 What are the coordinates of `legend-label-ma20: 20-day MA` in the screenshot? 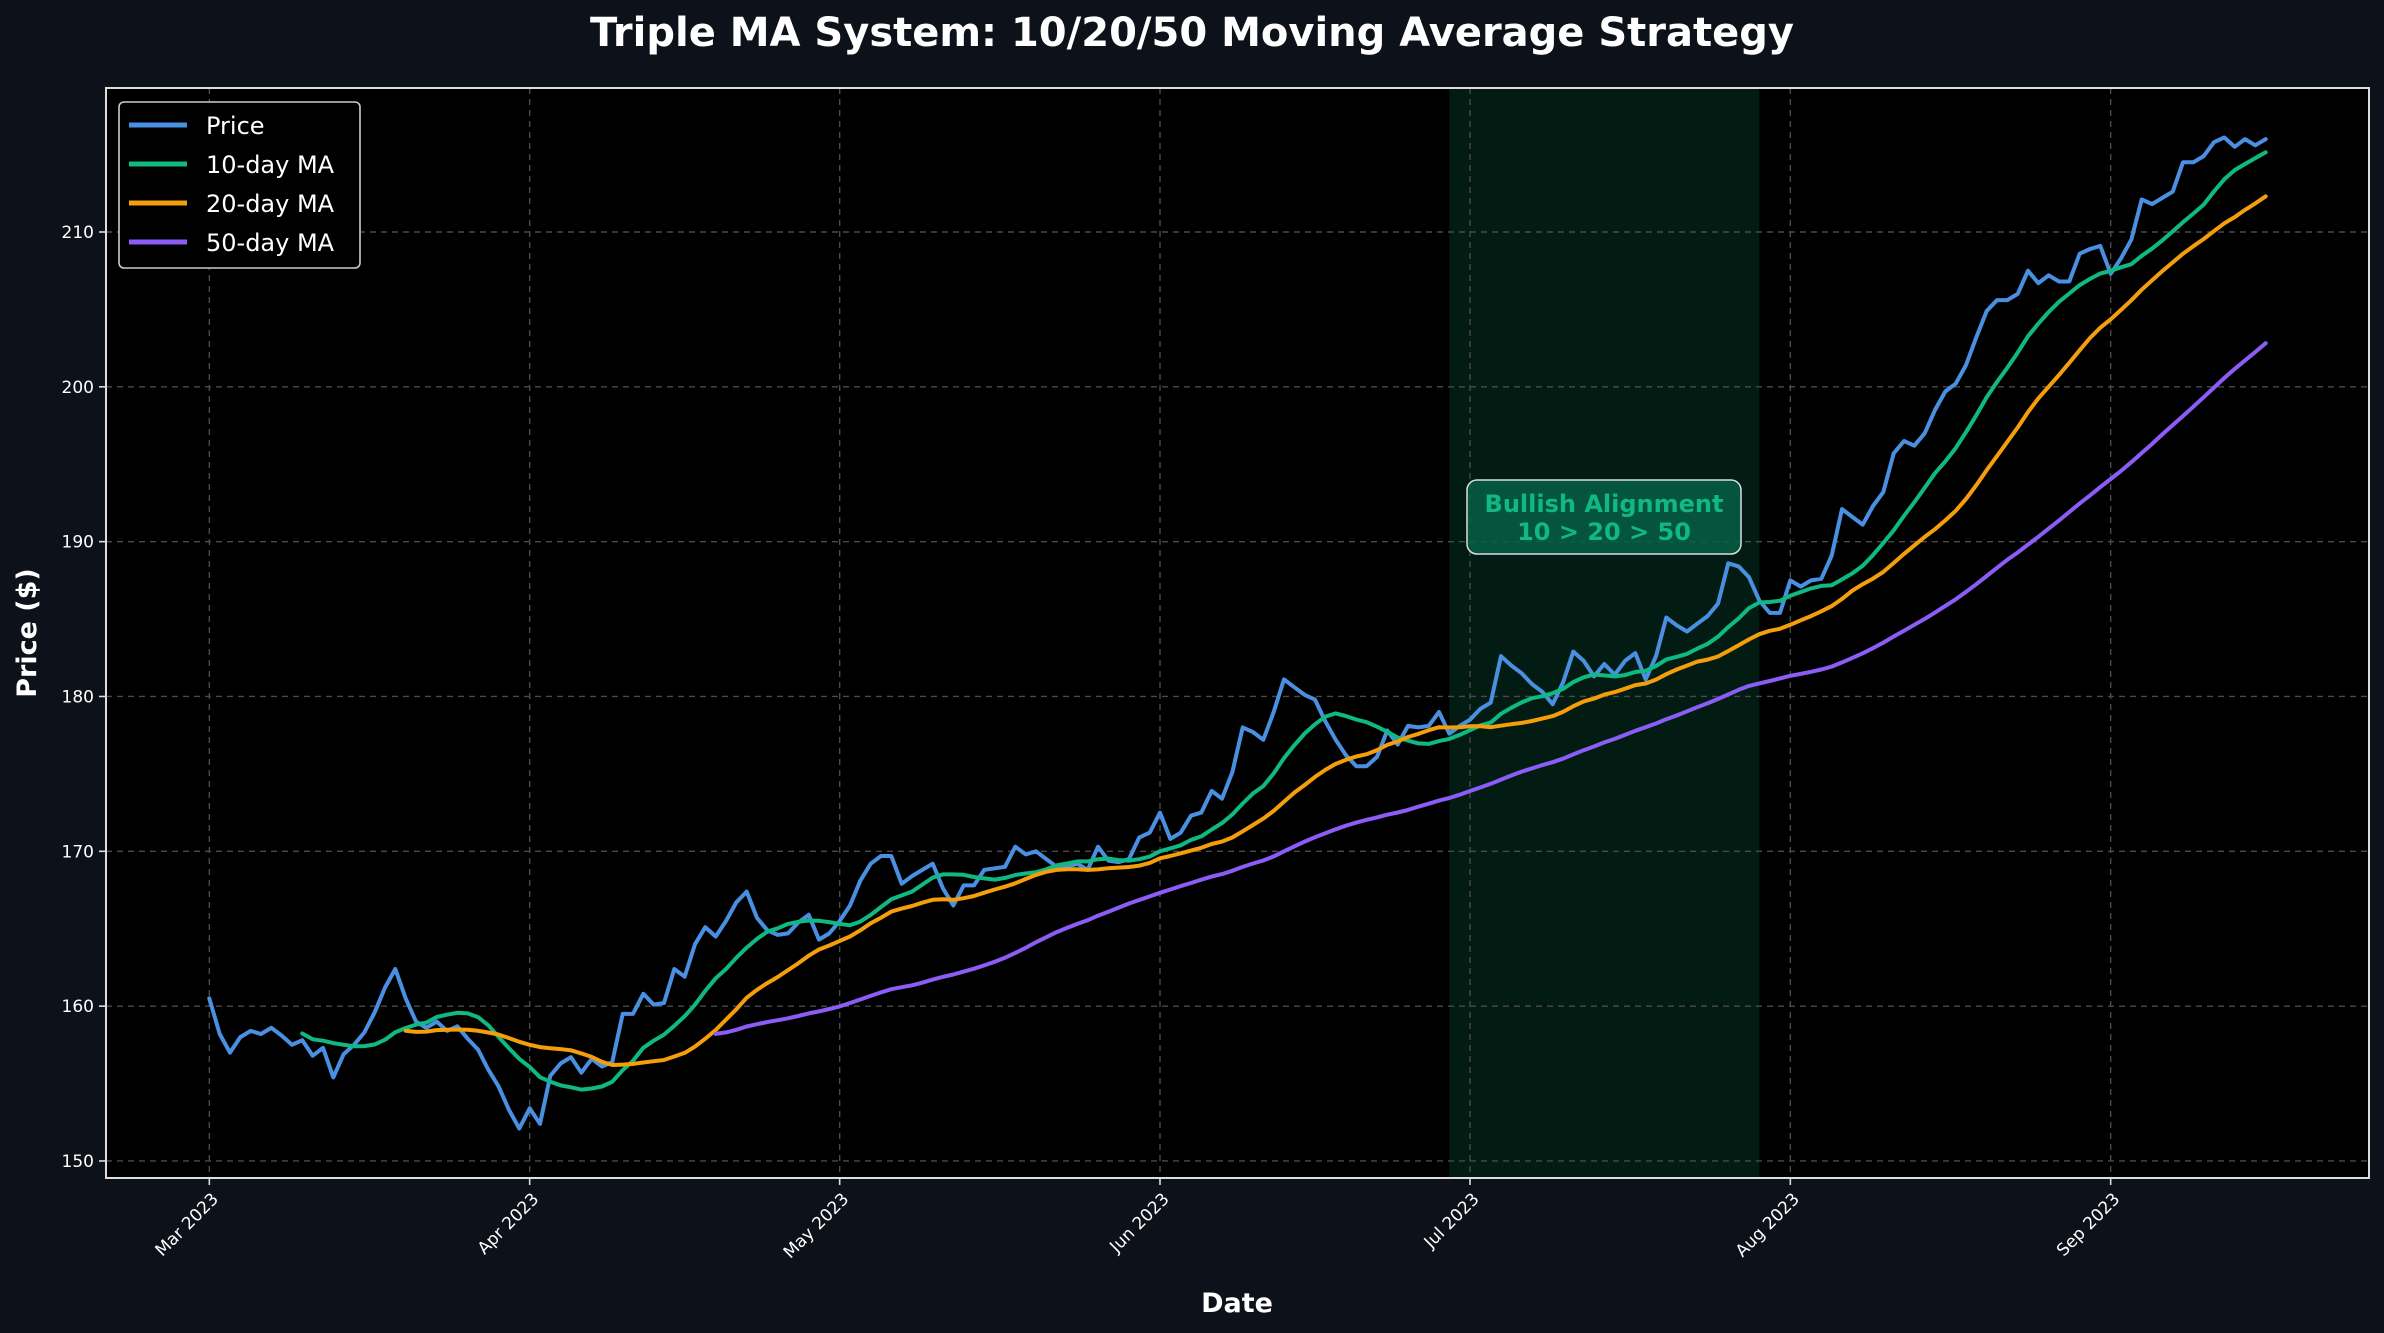 It's located at (270, 204).